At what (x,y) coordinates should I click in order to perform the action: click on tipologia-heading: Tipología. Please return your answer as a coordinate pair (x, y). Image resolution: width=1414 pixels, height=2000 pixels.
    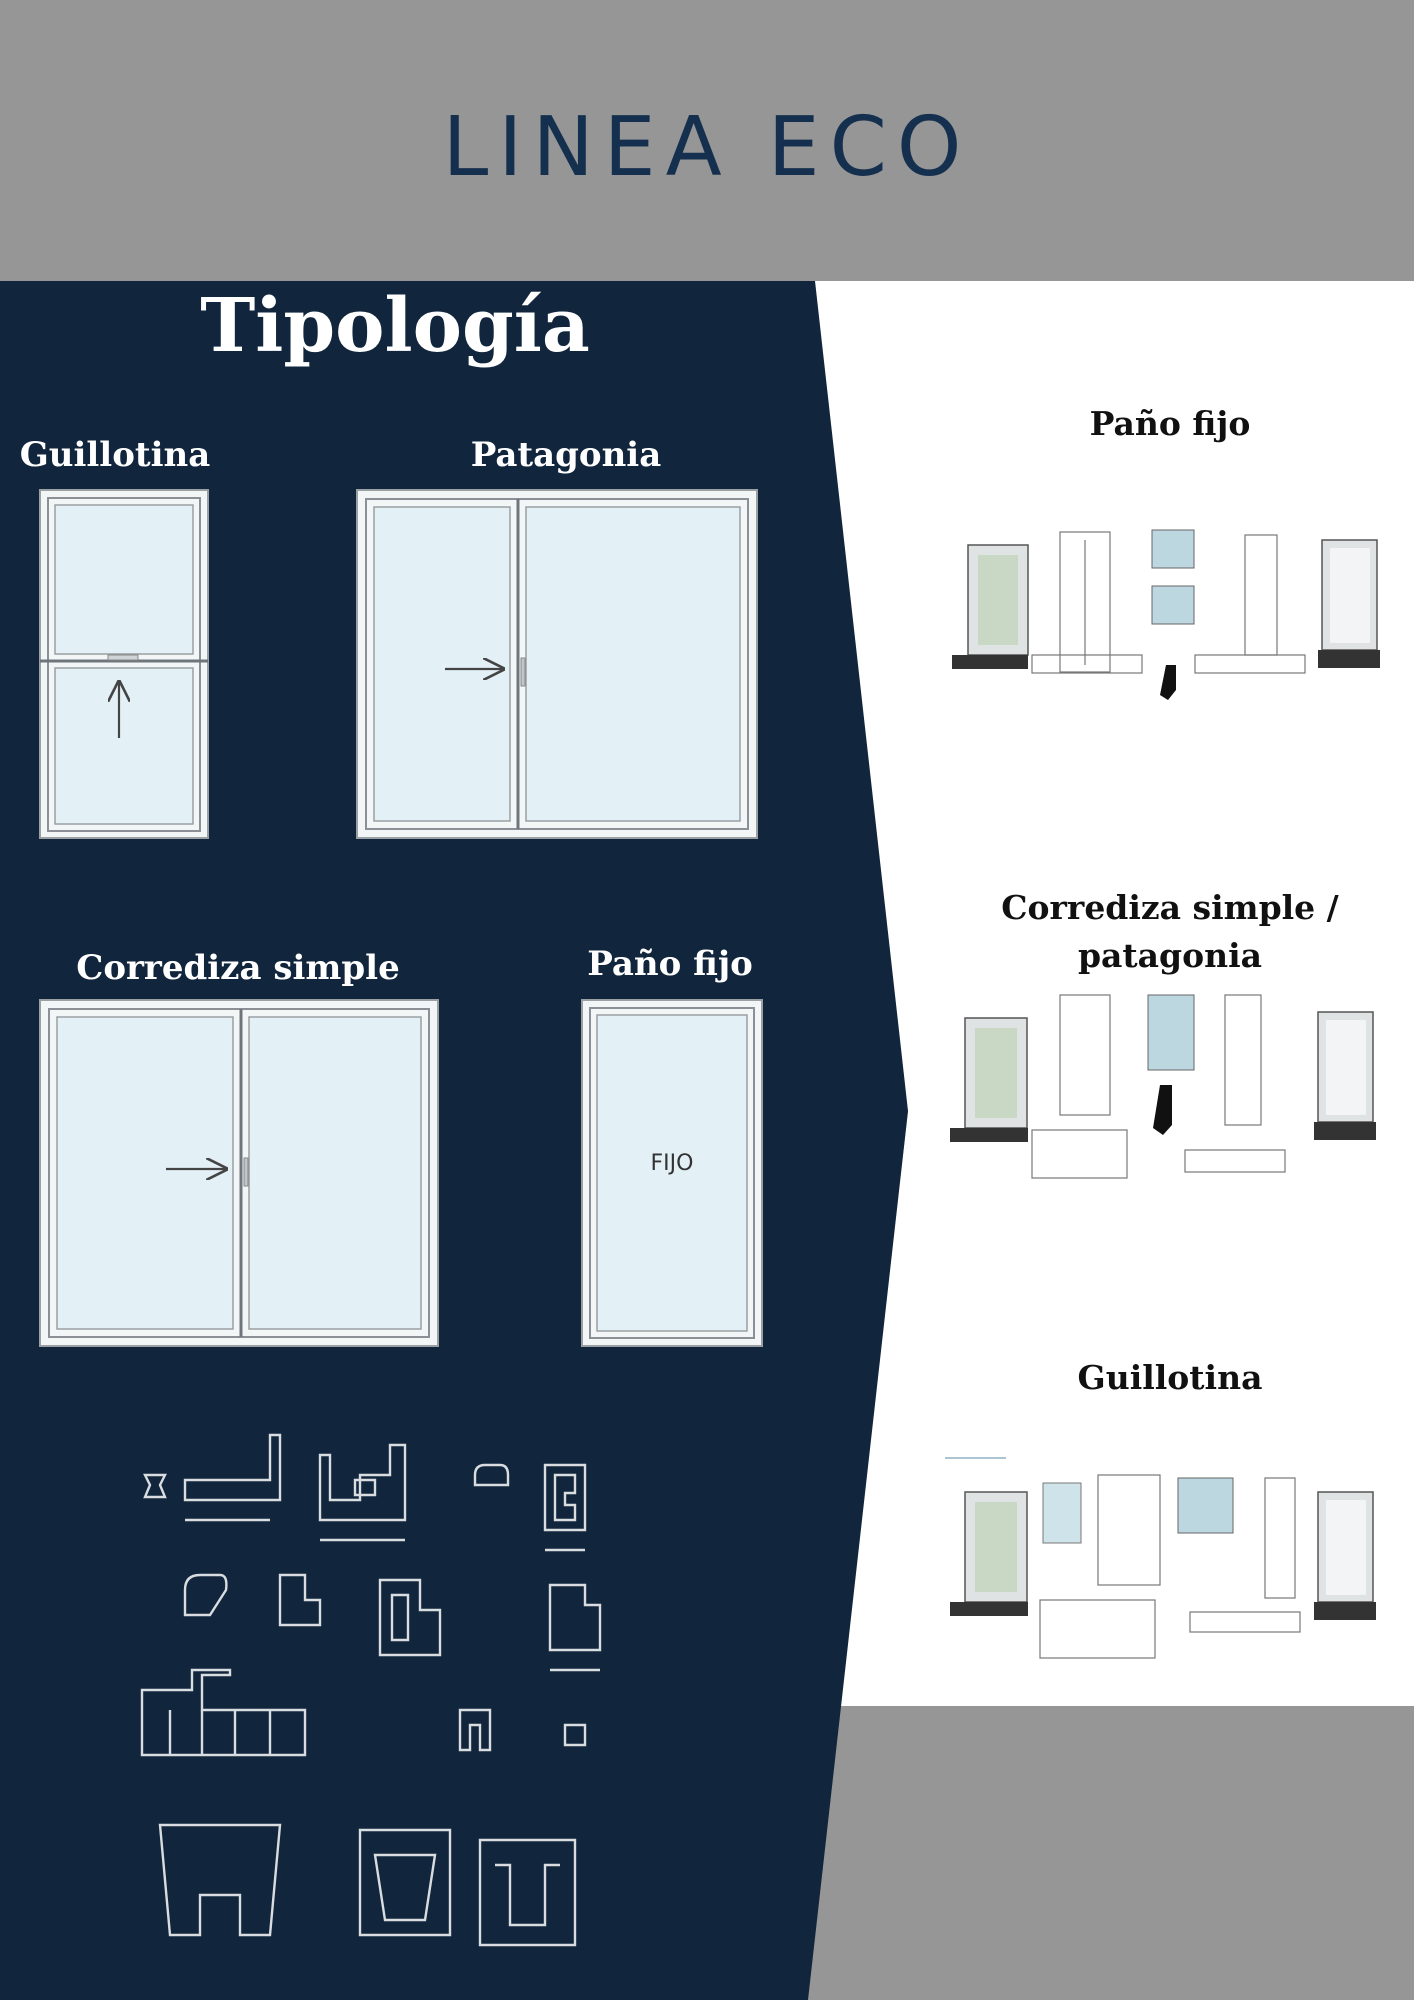
    Looking at the image, I should click on (395, 326).